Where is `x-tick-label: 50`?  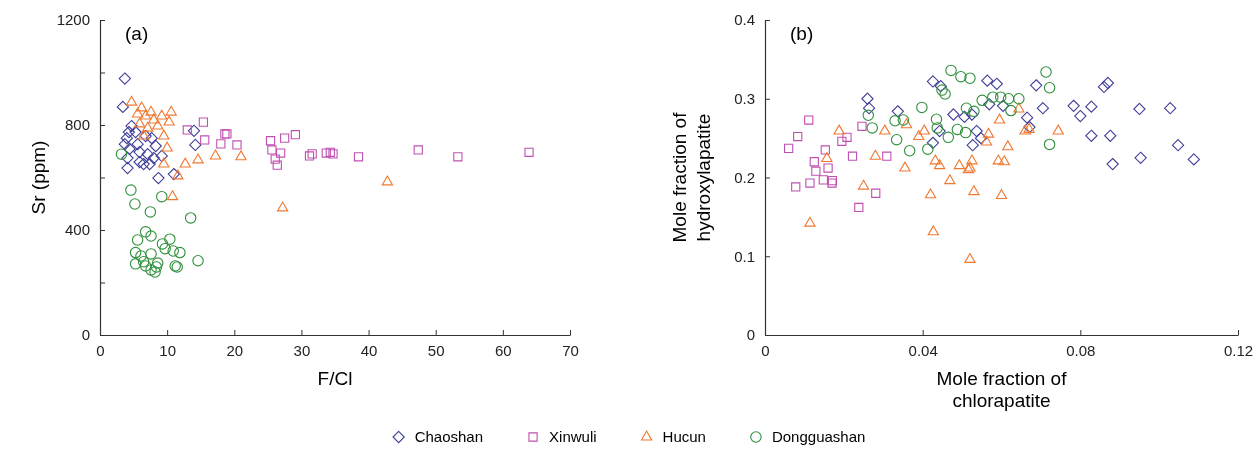 x-tick-label: 50 is located at coordinates (436, 350).